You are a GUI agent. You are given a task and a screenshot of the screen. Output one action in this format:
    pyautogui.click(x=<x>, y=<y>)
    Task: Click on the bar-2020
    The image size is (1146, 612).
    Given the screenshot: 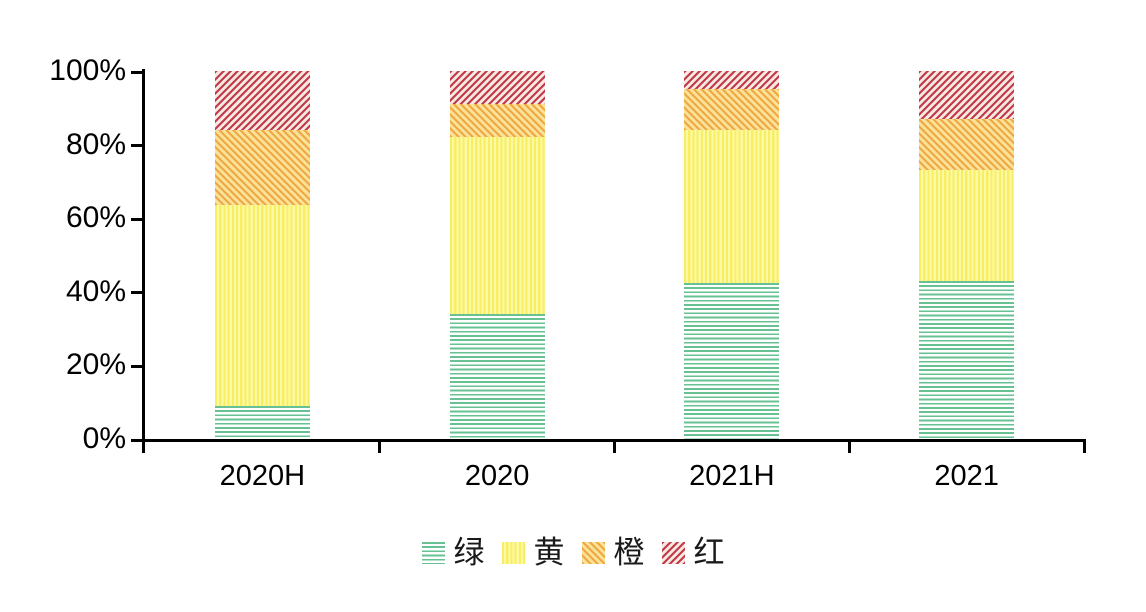 What is the action you would take?
    pyautogui.click(x=497, y=255)
    